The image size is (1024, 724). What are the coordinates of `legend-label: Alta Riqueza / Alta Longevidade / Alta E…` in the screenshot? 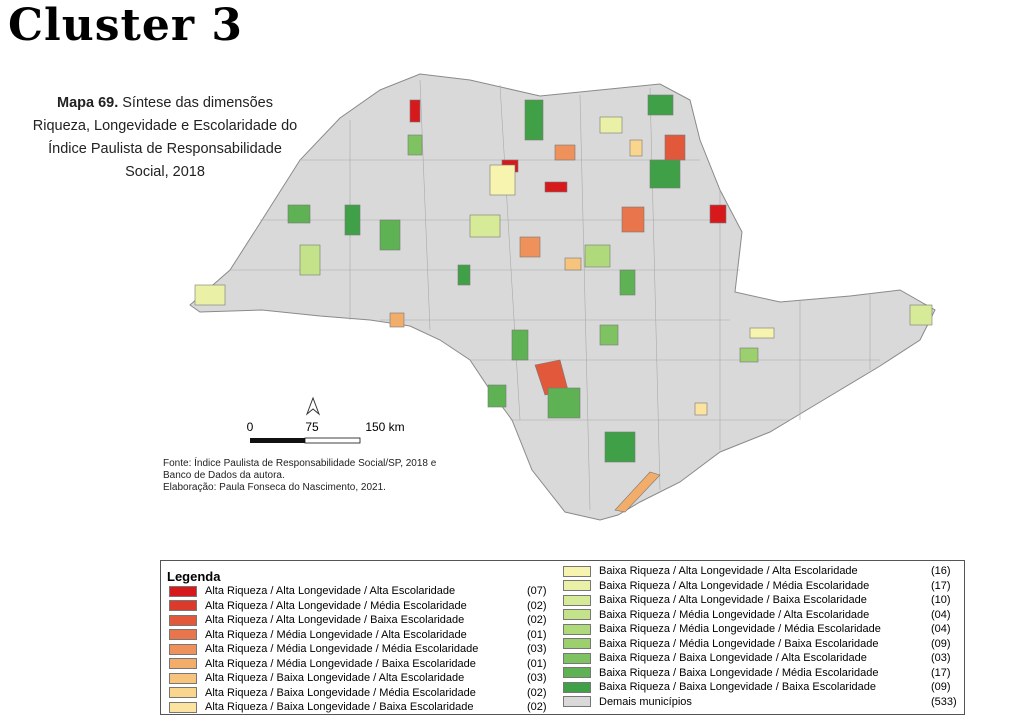 It's located at (330, 591).